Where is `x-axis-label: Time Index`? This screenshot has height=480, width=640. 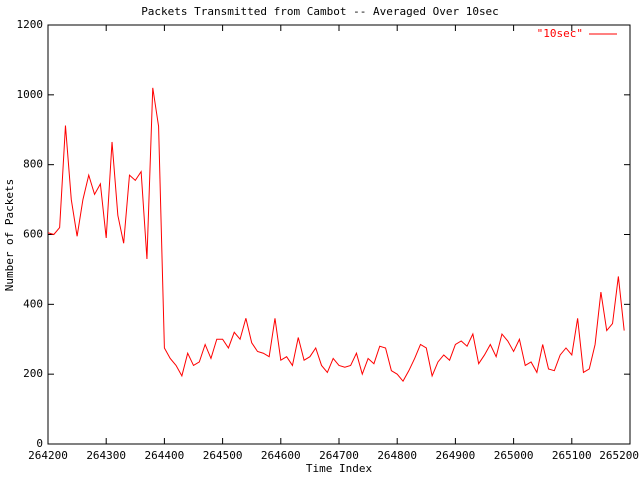
x-axis-label: Time Index is located at coordinates (339, 468).